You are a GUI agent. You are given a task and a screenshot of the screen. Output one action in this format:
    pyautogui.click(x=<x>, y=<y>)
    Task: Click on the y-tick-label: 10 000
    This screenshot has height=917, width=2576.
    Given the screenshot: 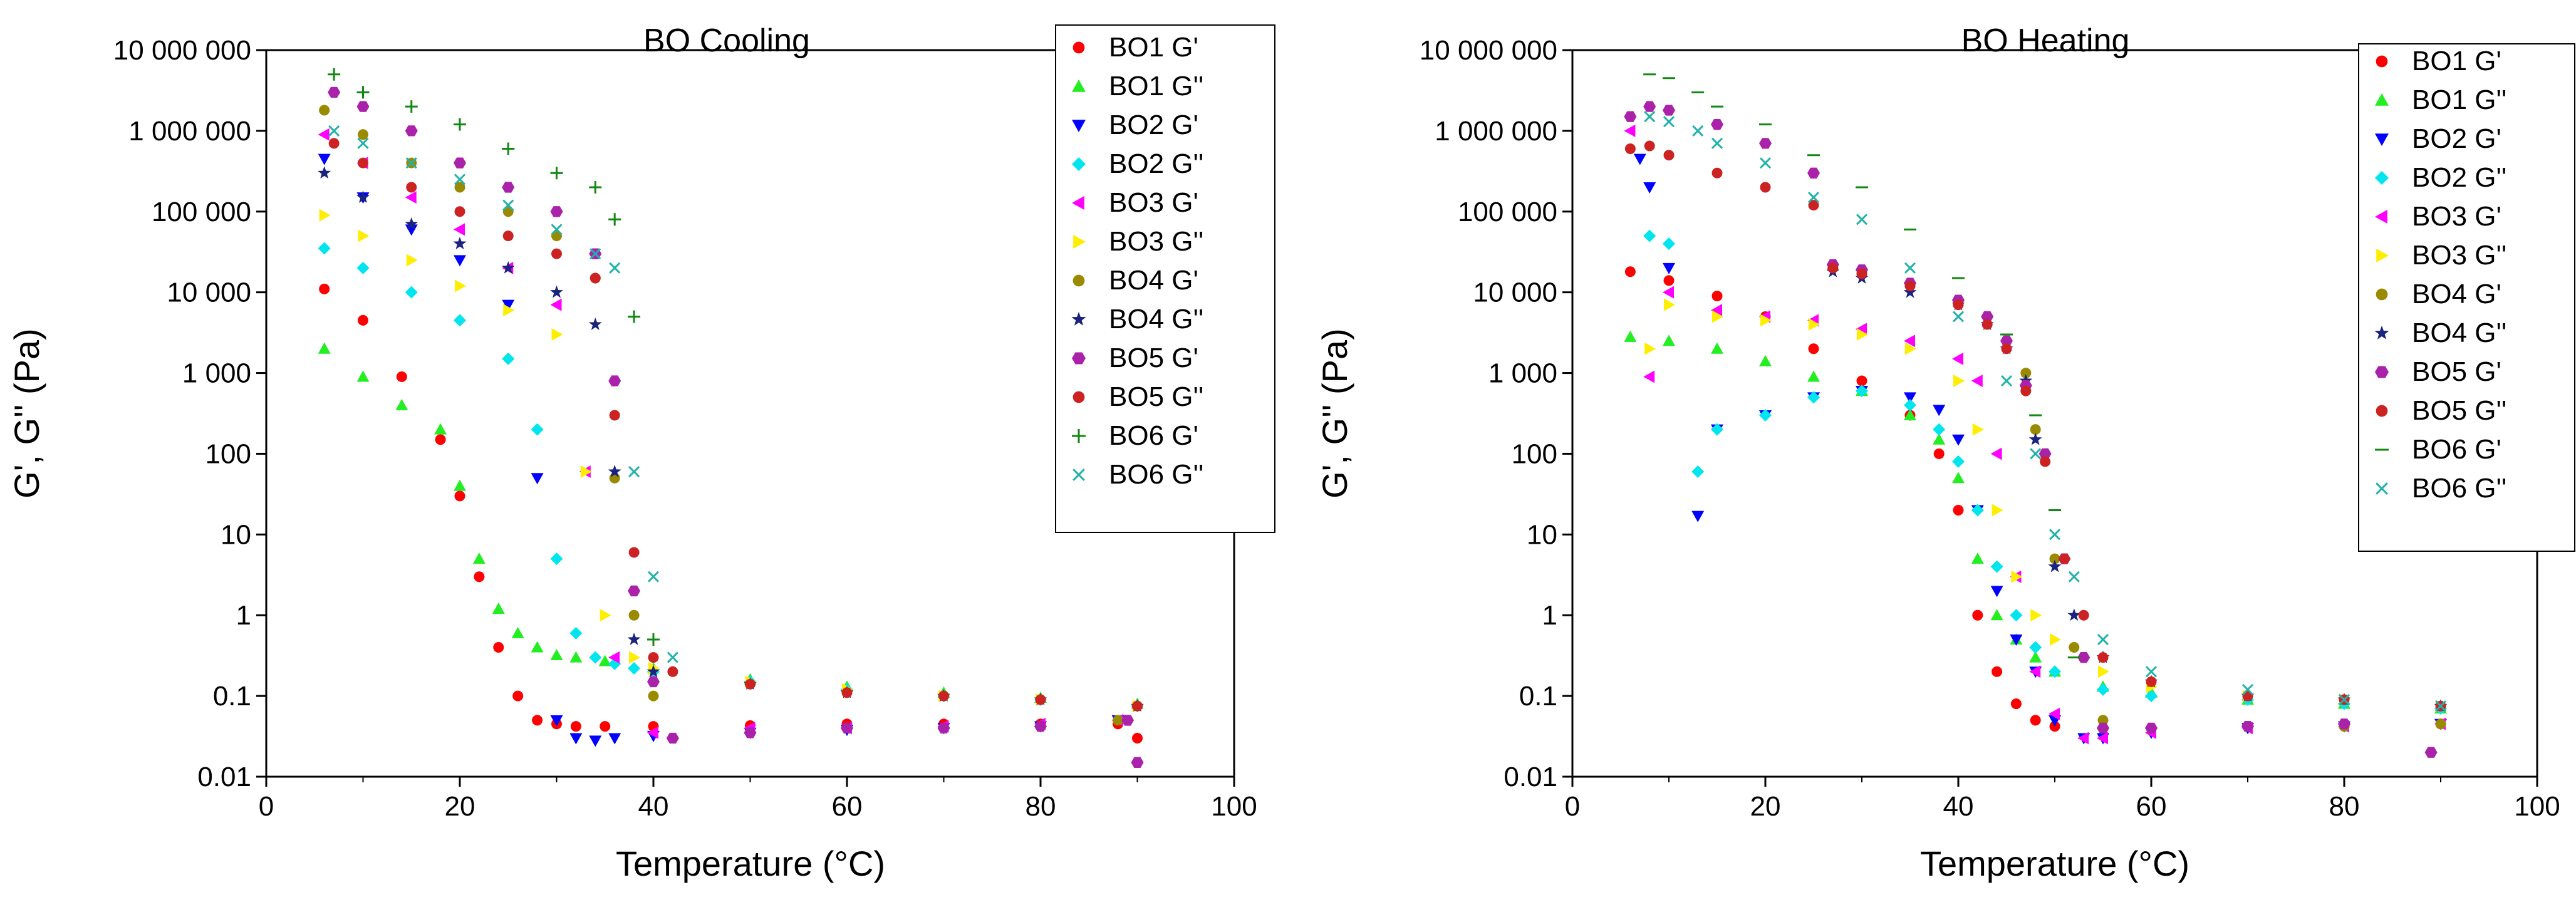 What is the action you would take?
    pyautogui.click(x=1515, y=292)
    